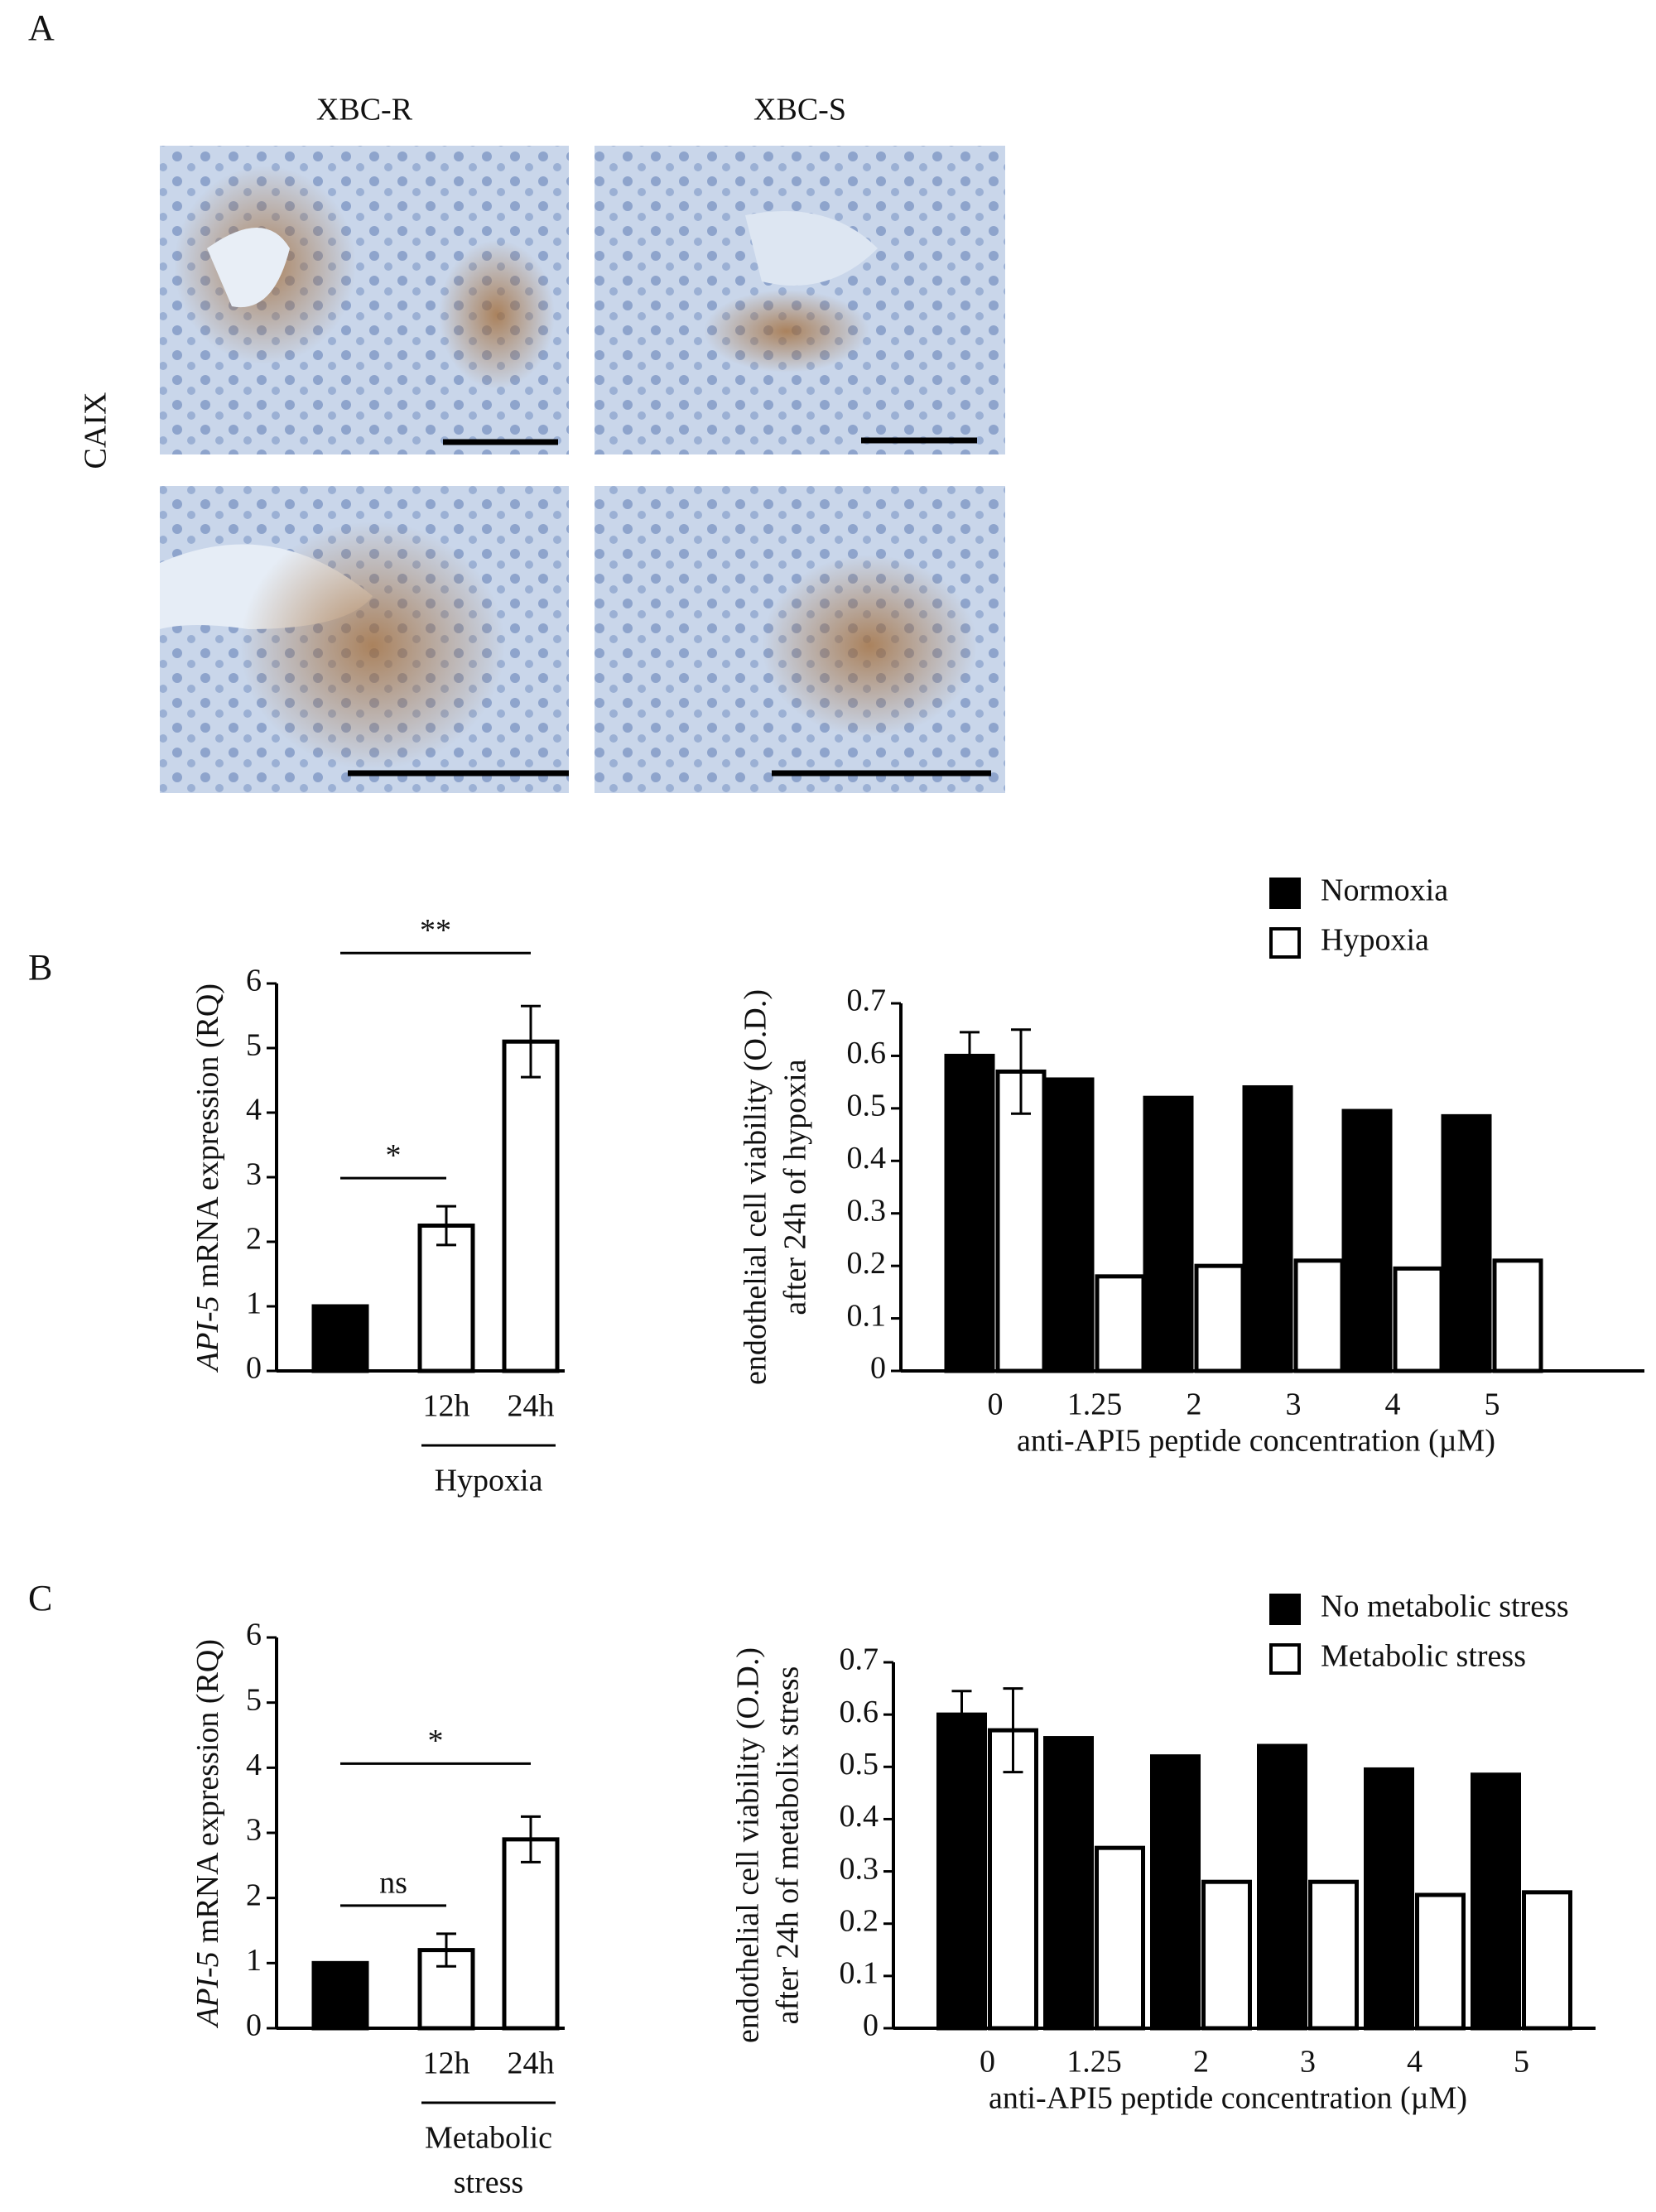 The height and width of the screenshot is (2212, 1656). Describe the element at coordinates (254, 1045) in the screenshot. I see `y-tick-label: 5` at that location.